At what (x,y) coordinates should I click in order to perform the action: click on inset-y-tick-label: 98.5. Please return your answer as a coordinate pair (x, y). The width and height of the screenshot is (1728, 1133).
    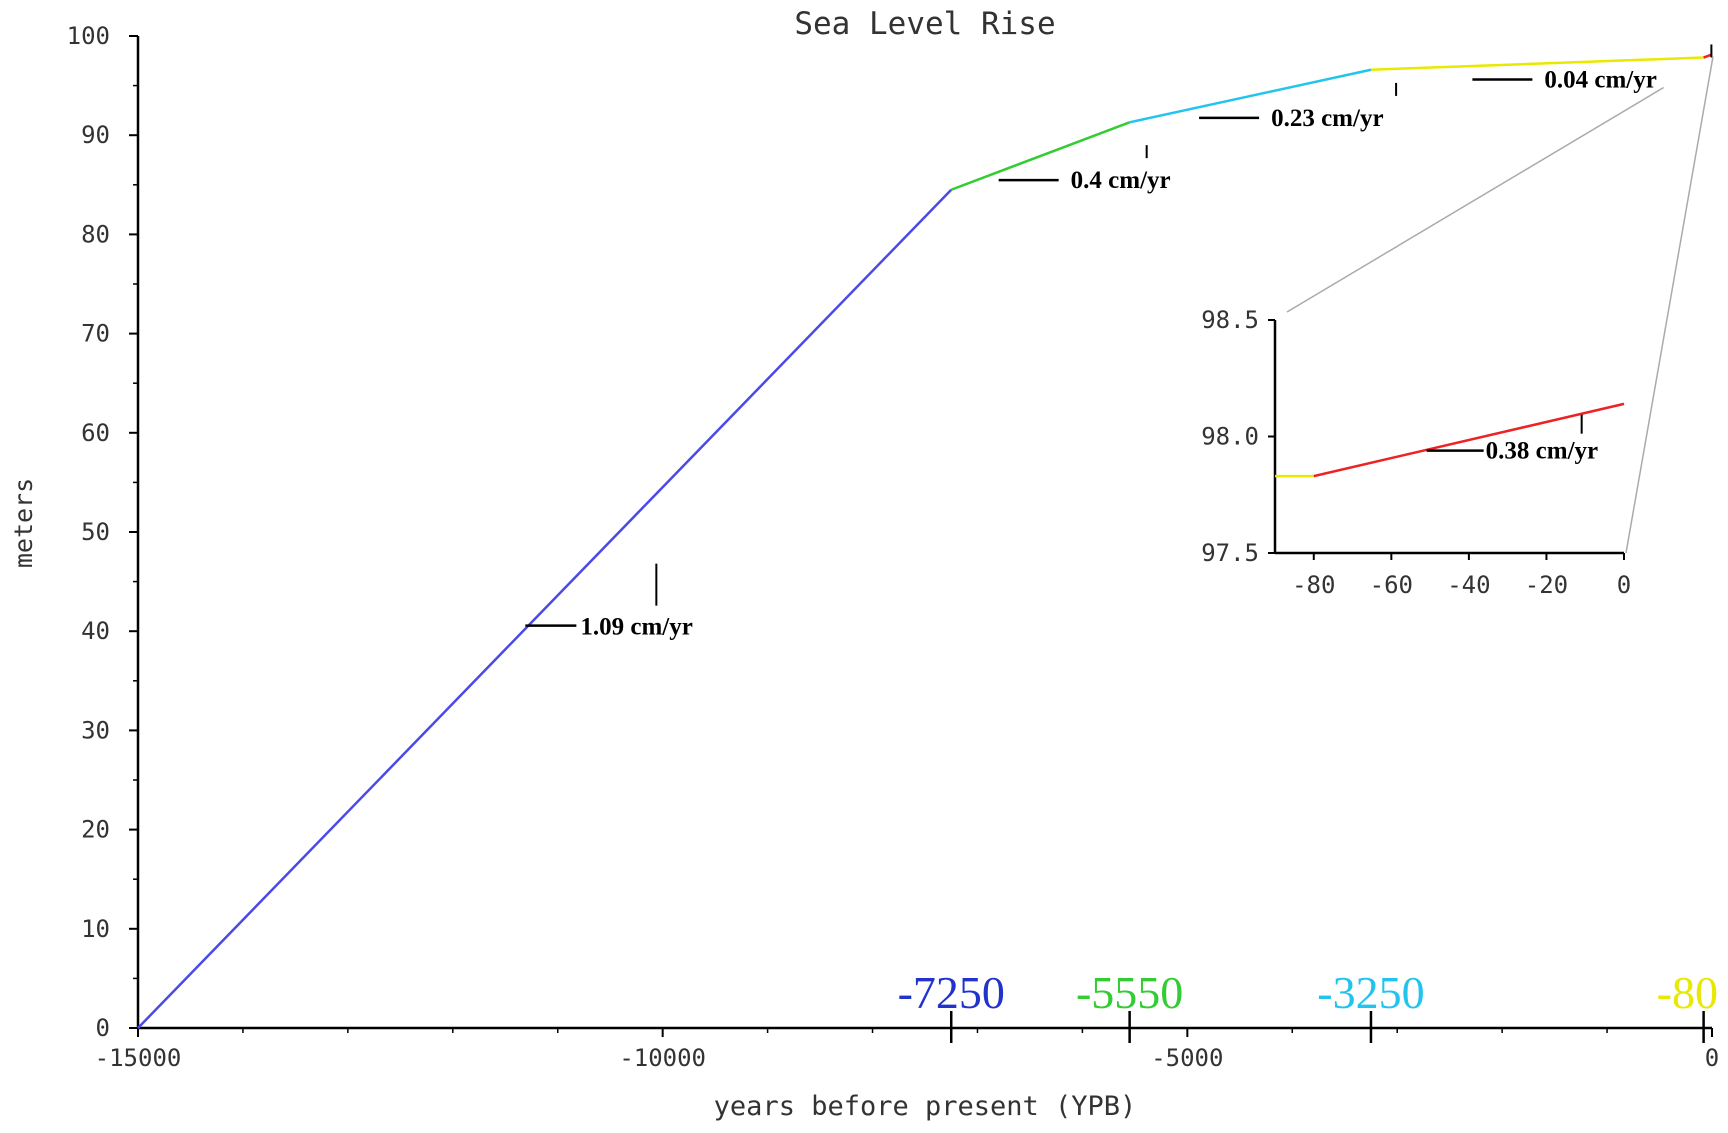
    Looking at the image, I should click on (1230, 320).